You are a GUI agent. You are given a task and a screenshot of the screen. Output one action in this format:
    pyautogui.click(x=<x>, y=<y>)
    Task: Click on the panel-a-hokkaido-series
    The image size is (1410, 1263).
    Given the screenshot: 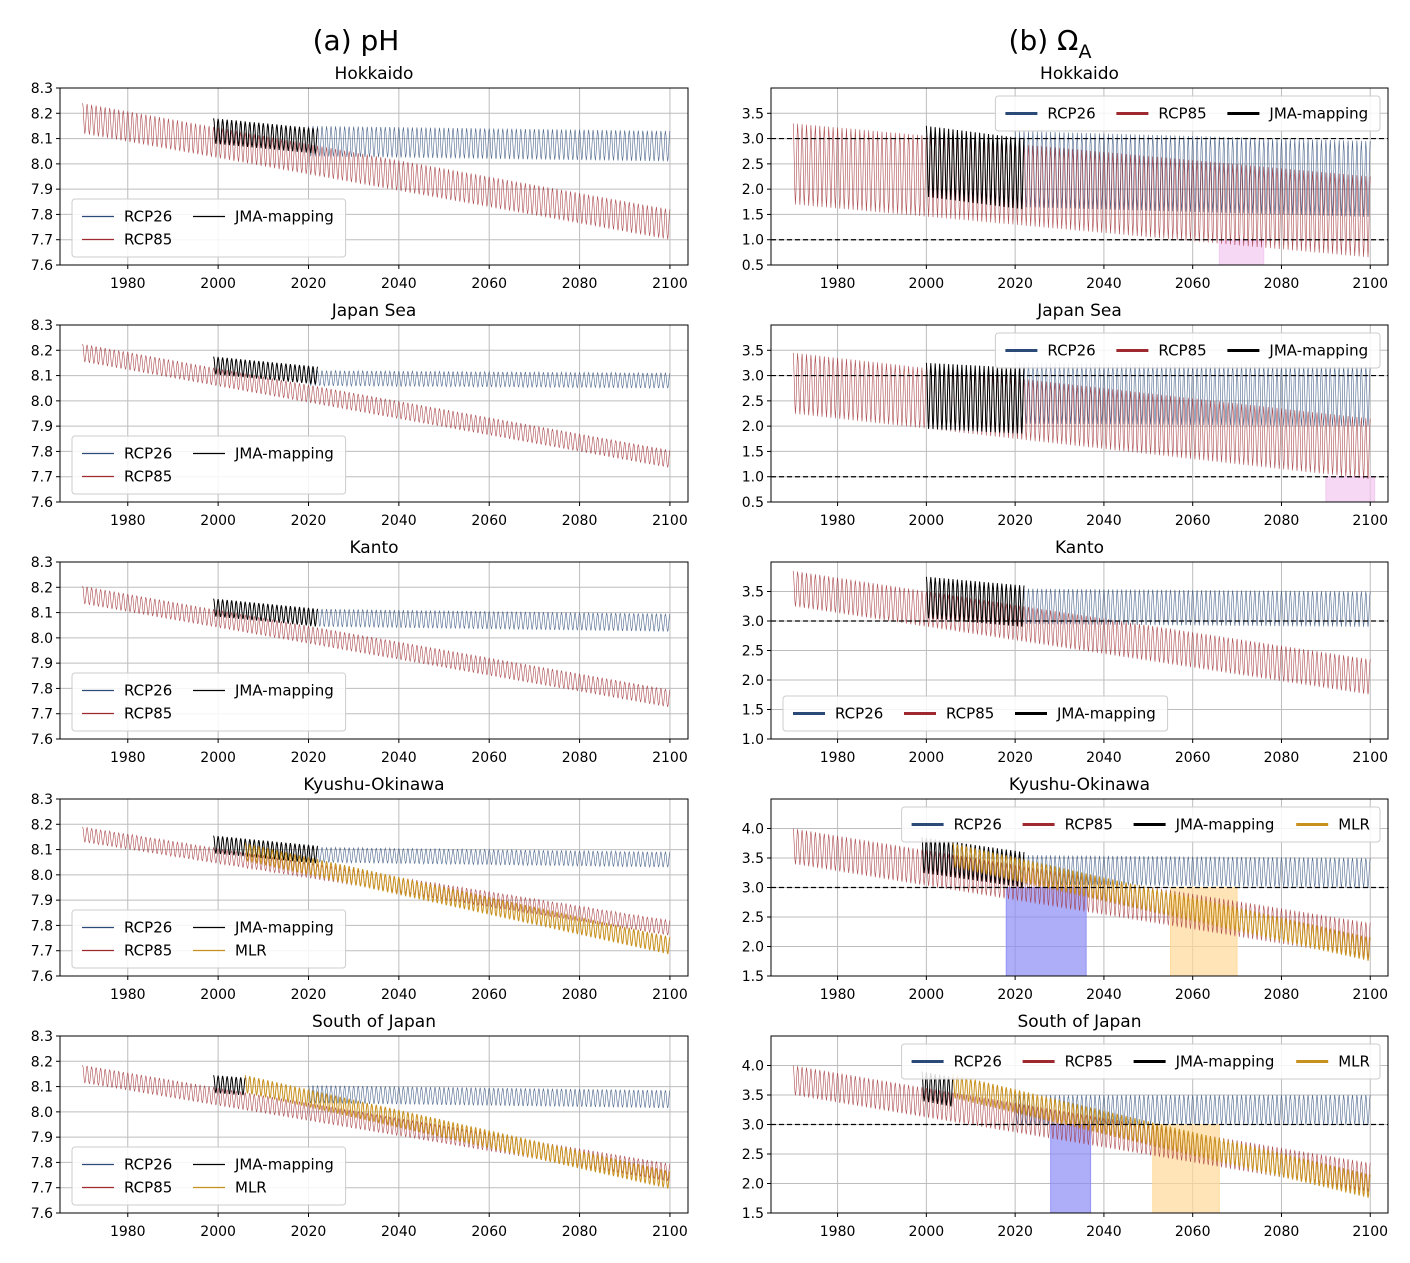 What is the action you would take?
    pyautogui.click(x=376, y=171)
    